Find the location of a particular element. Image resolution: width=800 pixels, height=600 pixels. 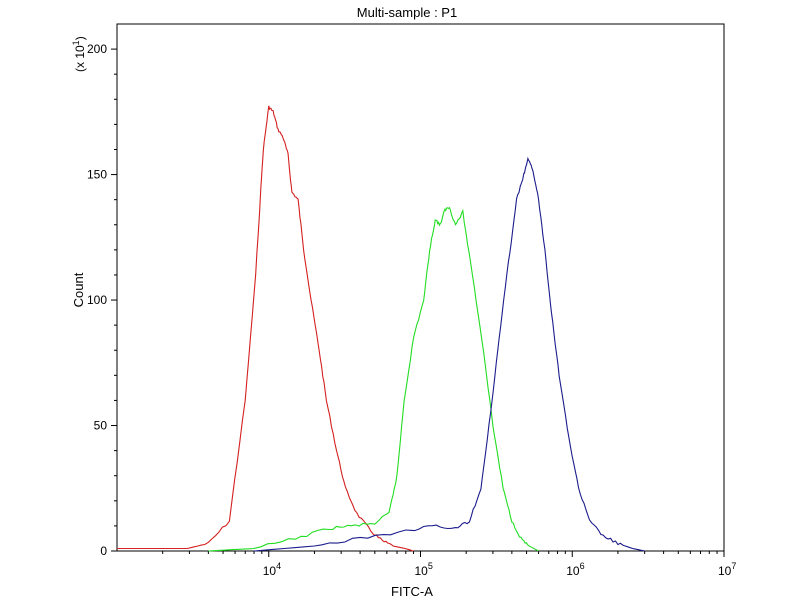

x-axis-title: FITC-A is located at coordinates (412, 591).